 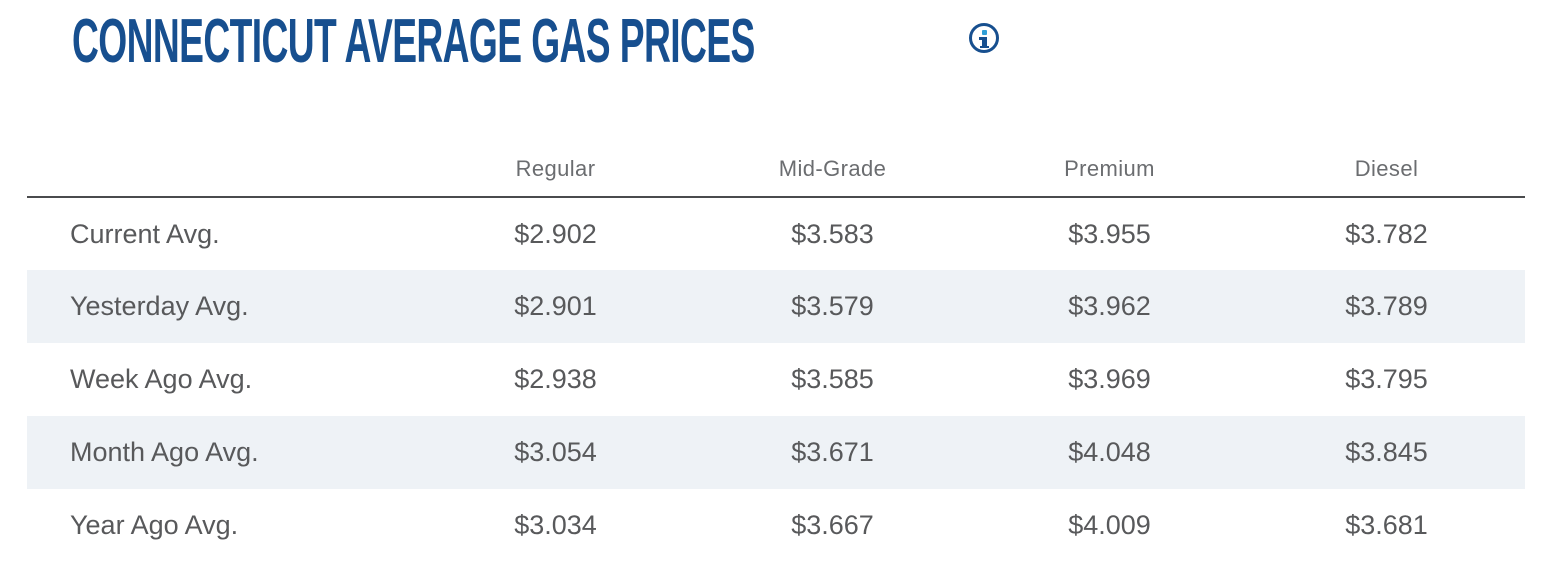 I want to click on table-header: Regular Mid-Grade Premium Diesel, so click(x=776, y=162).